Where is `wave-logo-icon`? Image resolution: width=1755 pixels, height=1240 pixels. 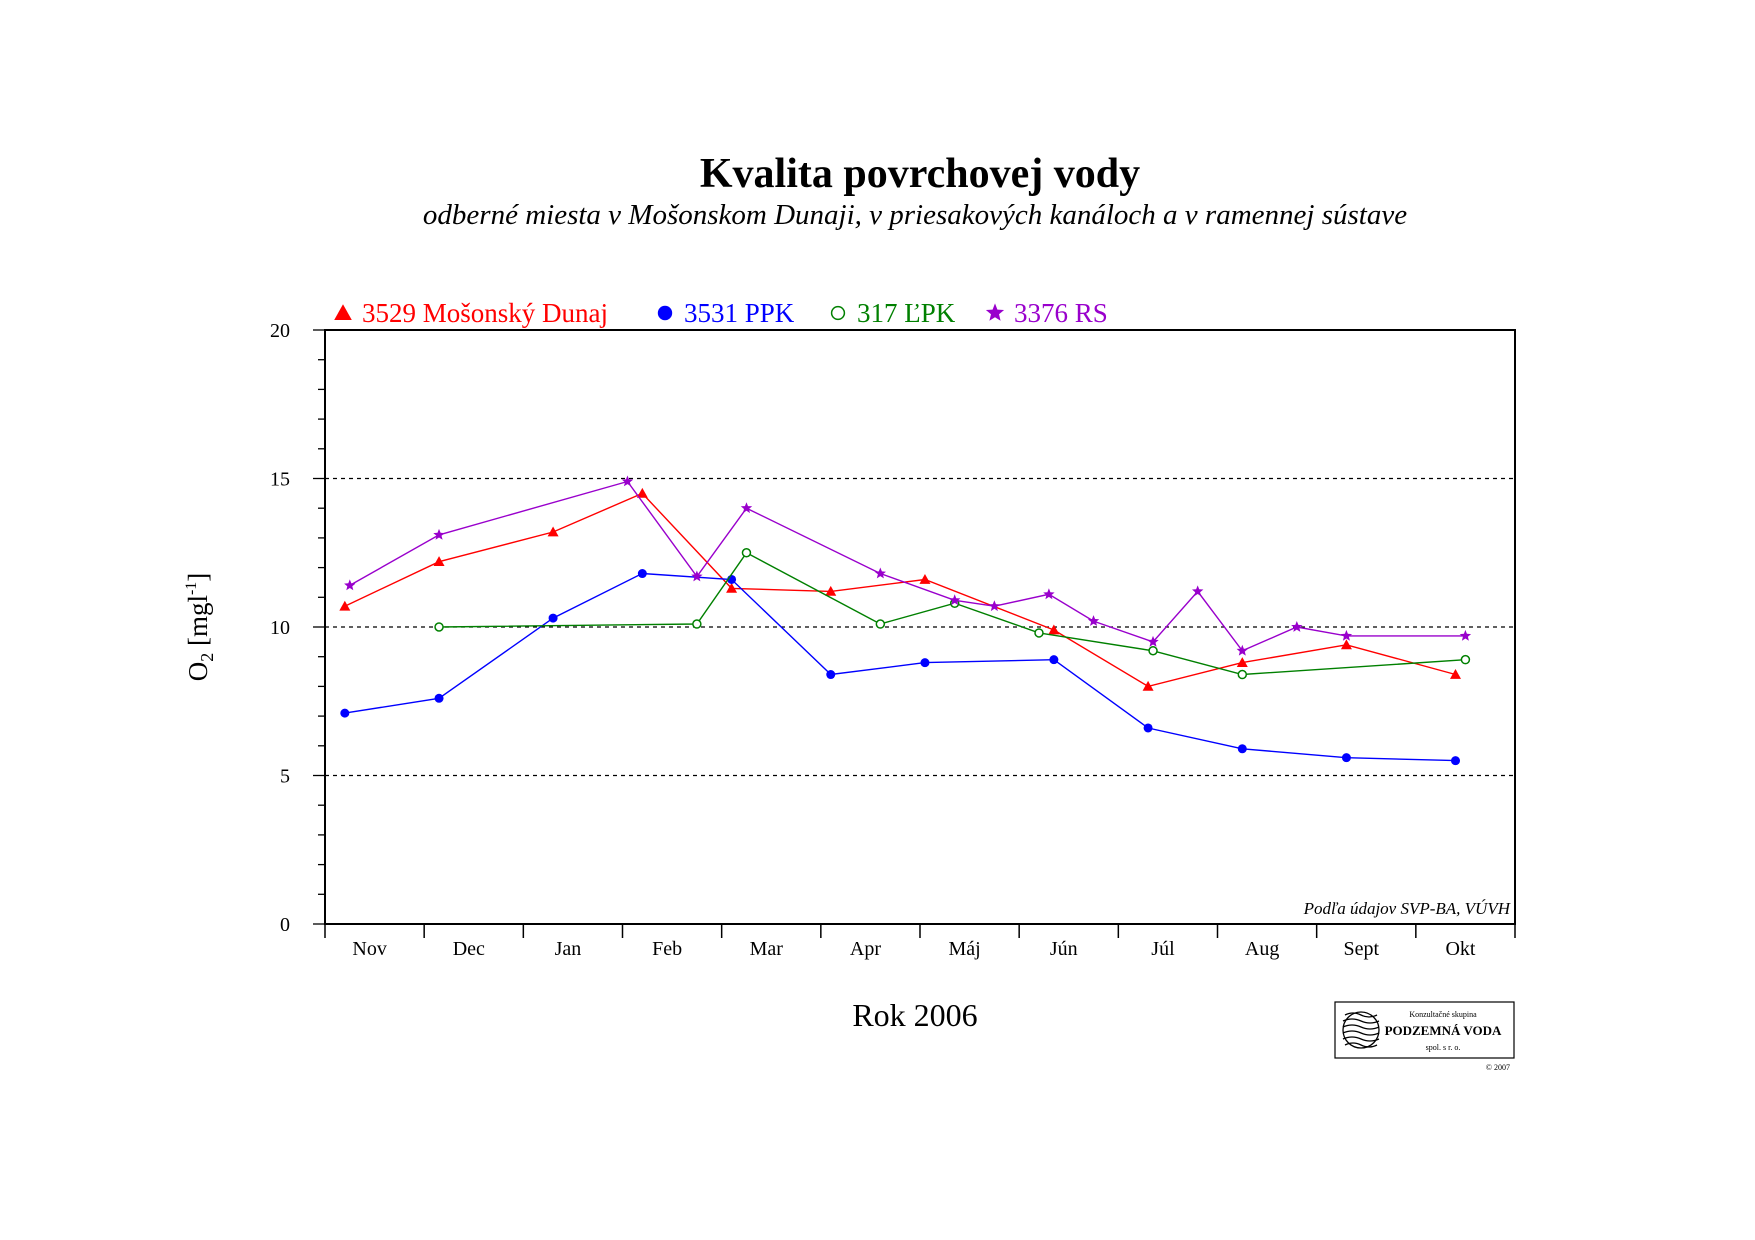
wave-logo-icon is located at coordinates (1361, 1030).